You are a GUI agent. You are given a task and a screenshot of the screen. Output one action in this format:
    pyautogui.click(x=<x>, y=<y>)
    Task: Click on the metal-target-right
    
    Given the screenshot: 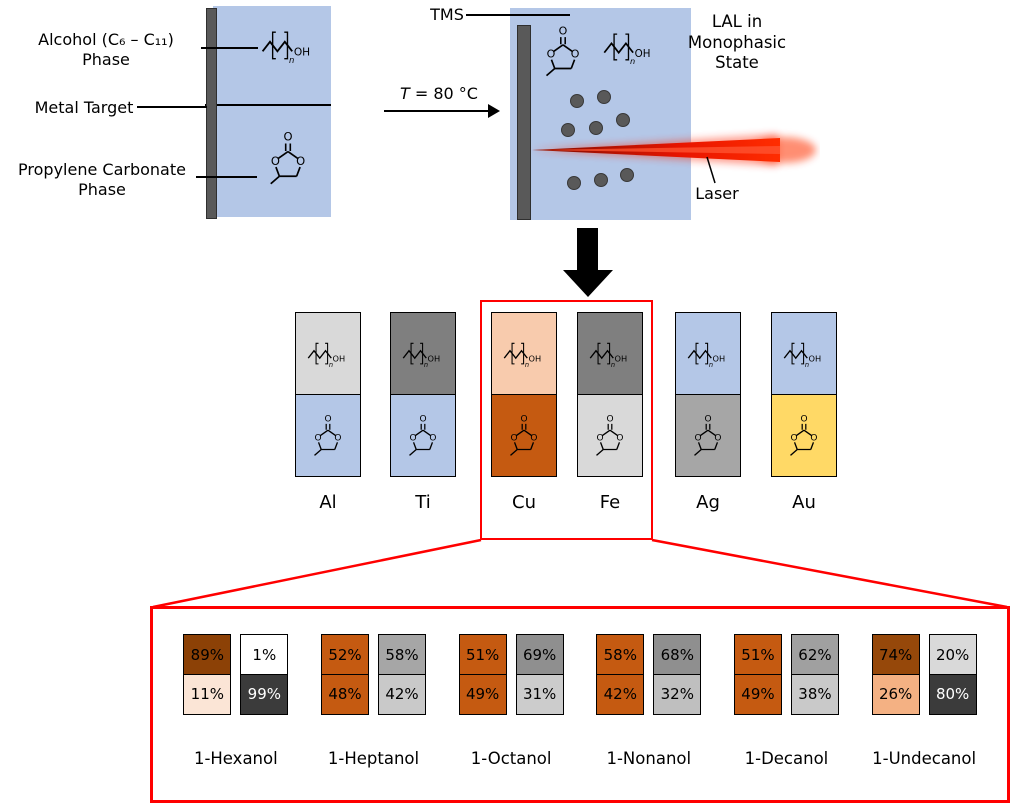 What is the action you would take?
    pyautogui.click(x=524, y=122)
    